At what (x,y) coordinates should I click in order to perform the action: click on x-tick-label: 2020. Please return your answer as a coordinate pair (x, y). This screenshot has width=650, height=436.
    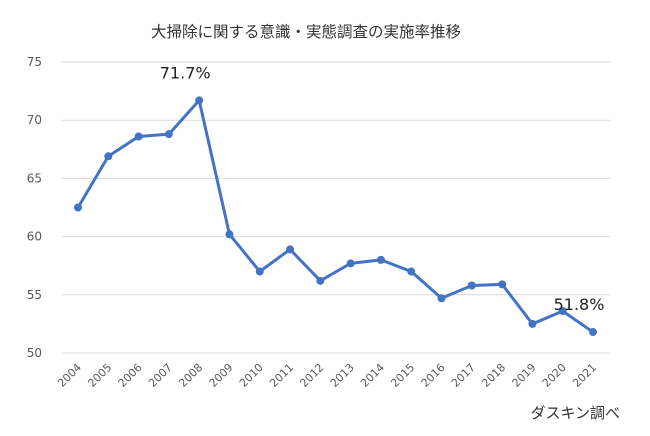
    Looking at the image, I should click on (554, 375).